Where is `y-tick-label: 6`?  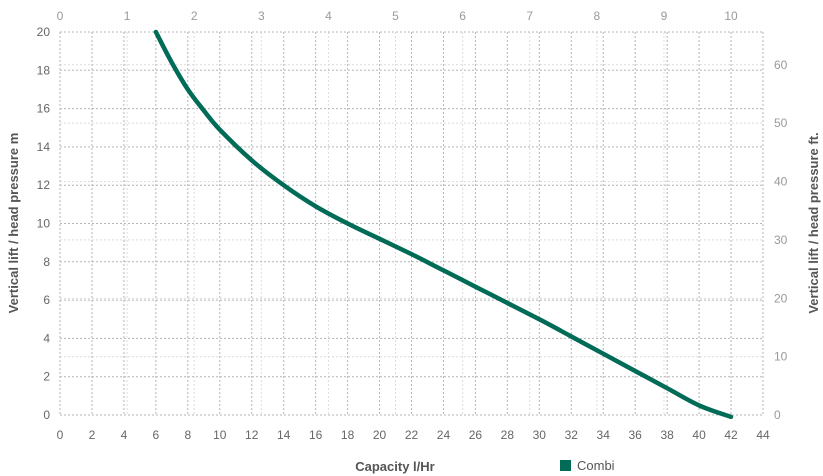
y-tick-label: 6 is located at coordinates (46, 300).